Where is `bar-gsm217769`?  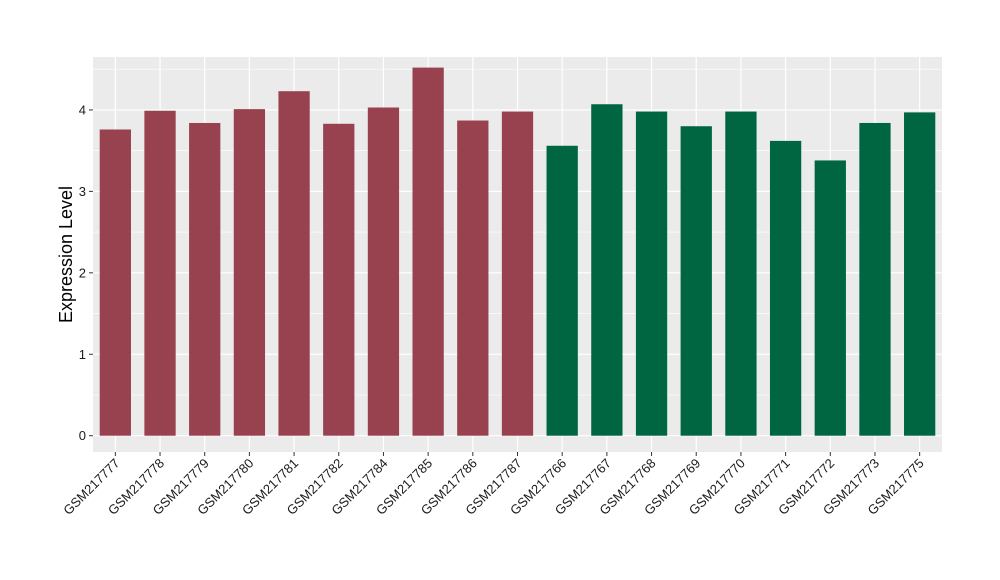
bar-gsm217769 is located at coordinates (696, 281).